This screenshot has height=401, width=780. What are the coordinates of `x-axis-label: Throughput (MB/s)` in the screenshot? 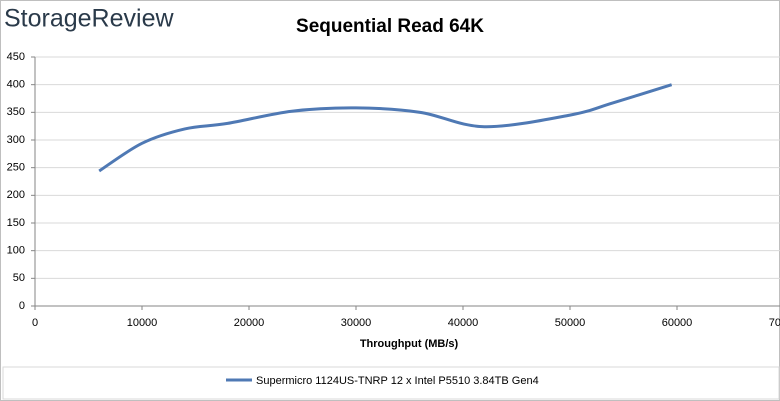 It's located at (409, 344).